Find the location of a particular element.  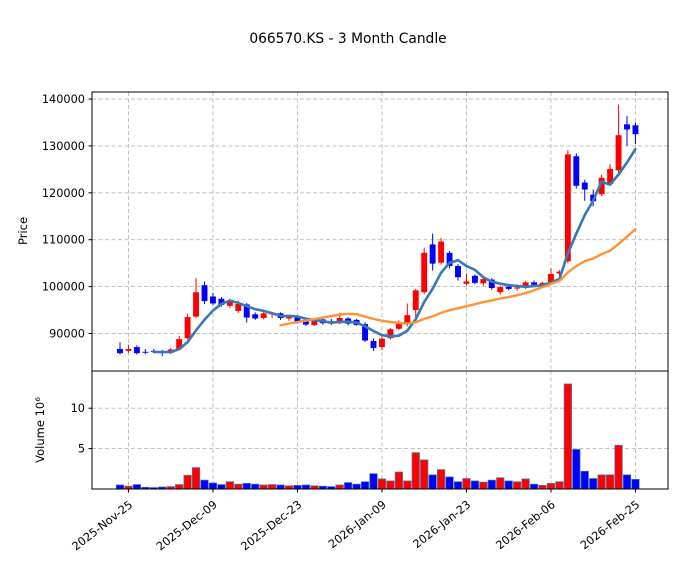

price-tick-label: 90000 is located at coordinates (67, 333).